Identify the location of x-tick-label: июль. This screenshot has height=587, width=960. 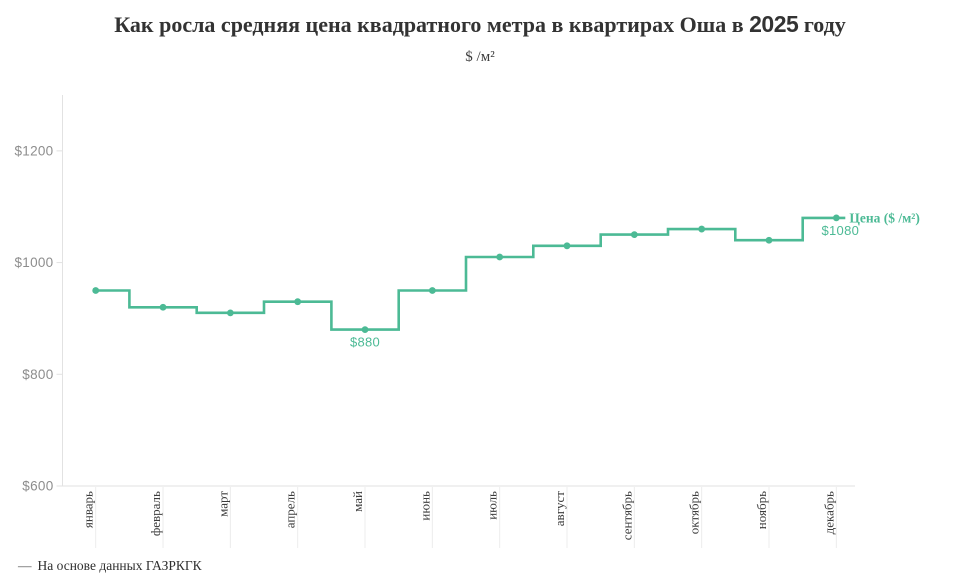
(492, 505).